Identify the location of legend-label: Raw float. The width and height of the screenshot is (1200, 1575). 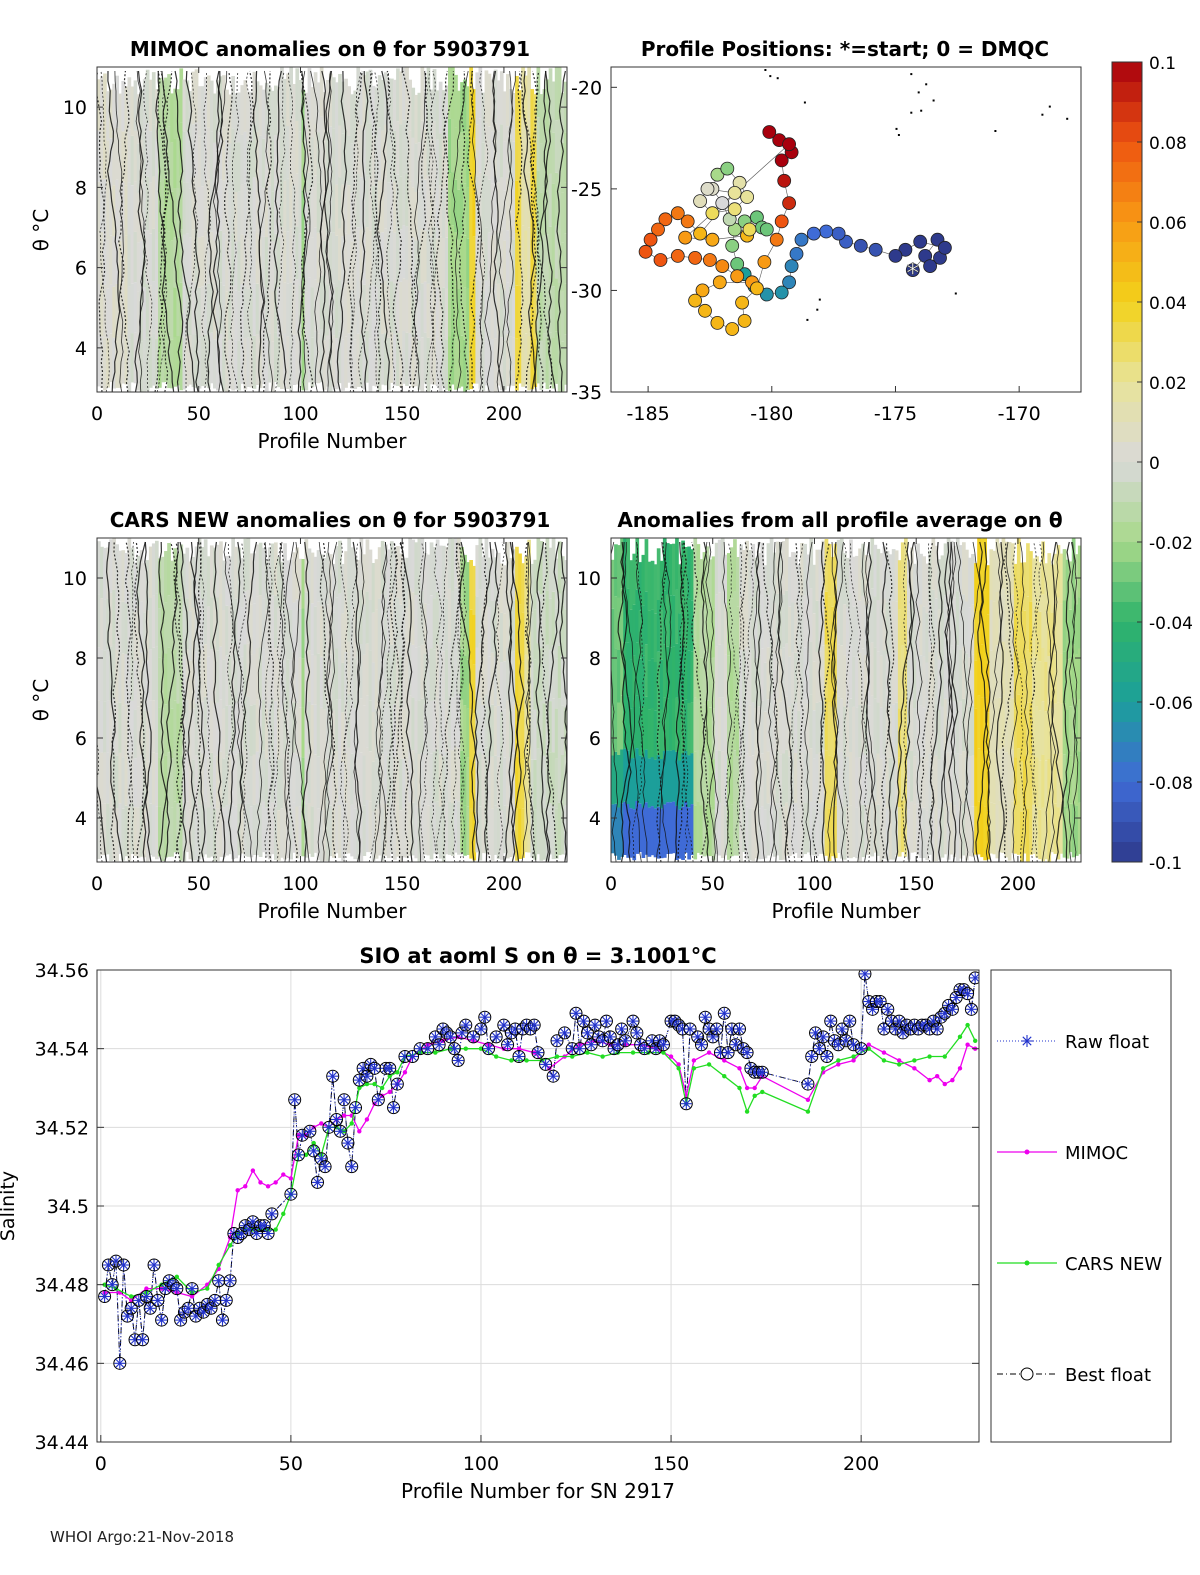
(1107, 1042).